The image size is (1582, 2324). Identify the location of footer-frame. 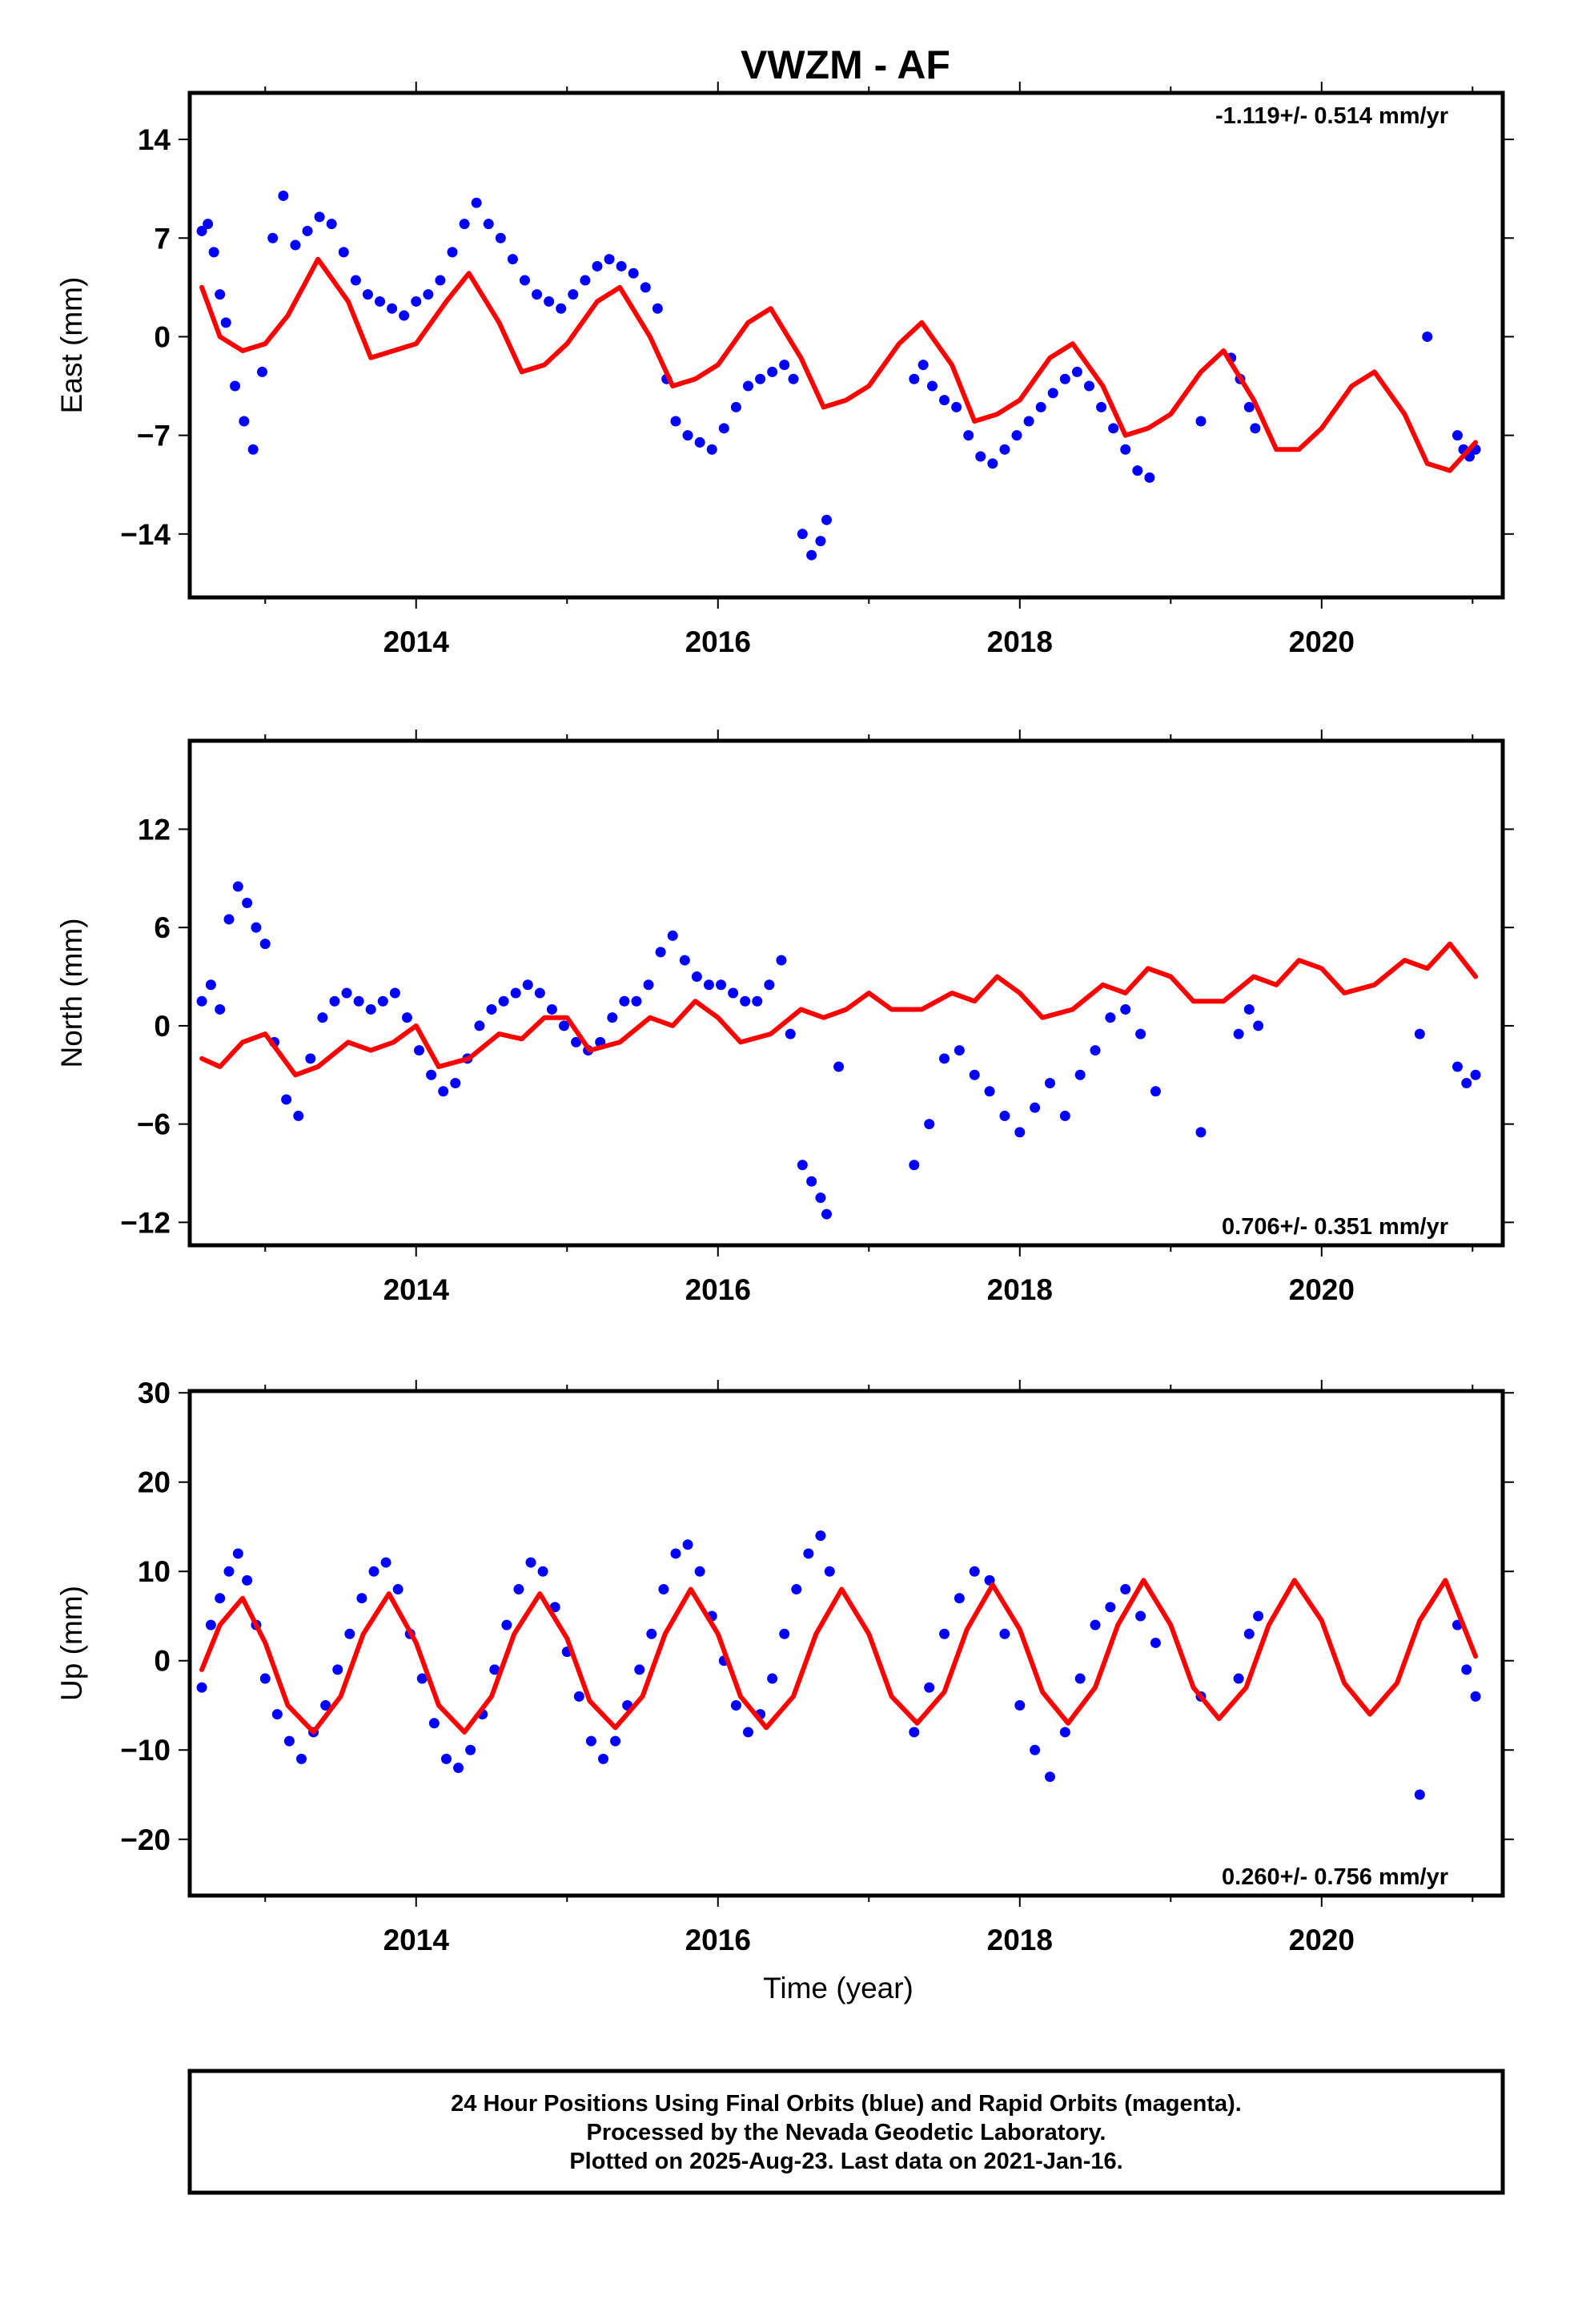
(846, 2132).